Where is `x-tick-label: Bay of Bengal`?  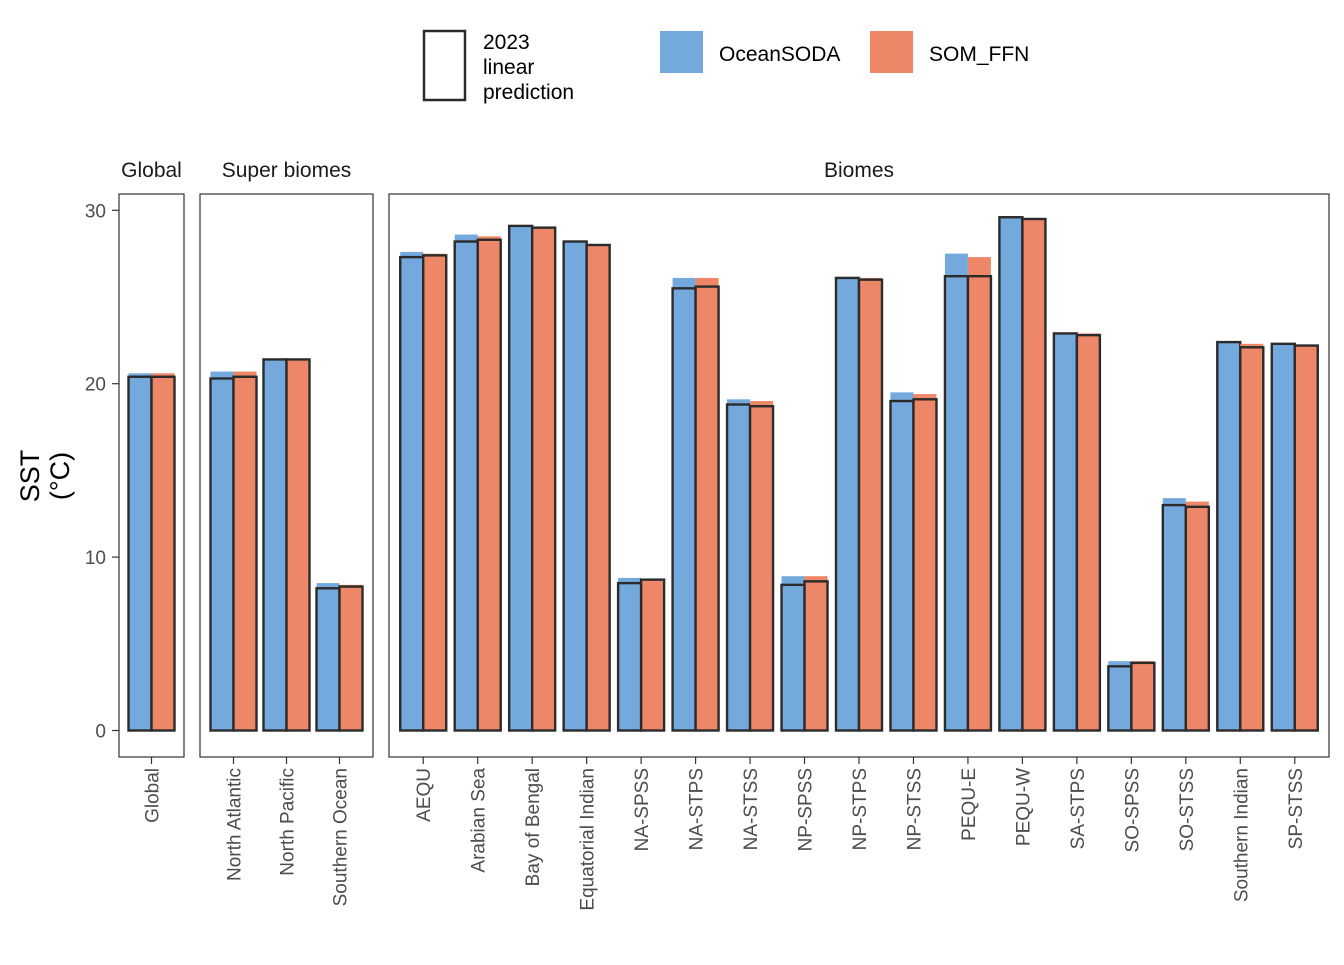 x-tick-label: Bay of Bengal is located at coordinates (533, 827).